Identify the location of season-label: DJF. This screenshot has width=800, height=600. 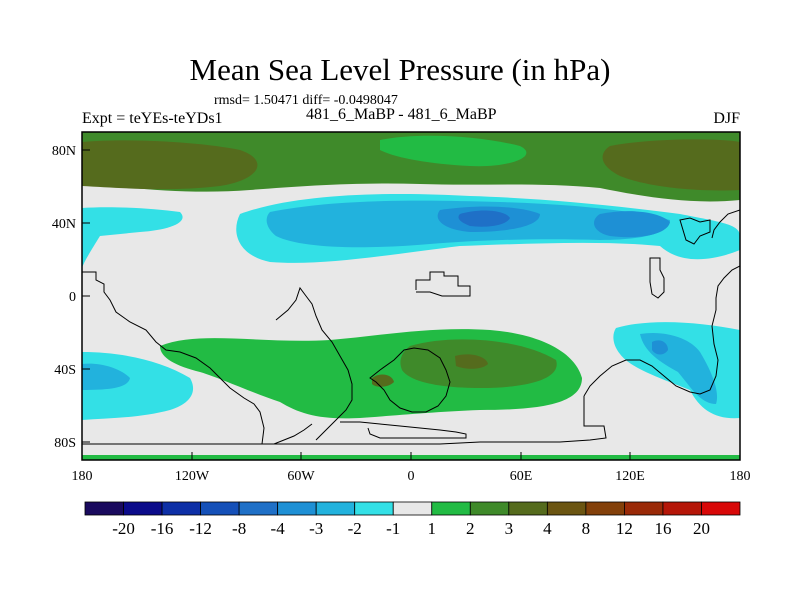
(726, 118).